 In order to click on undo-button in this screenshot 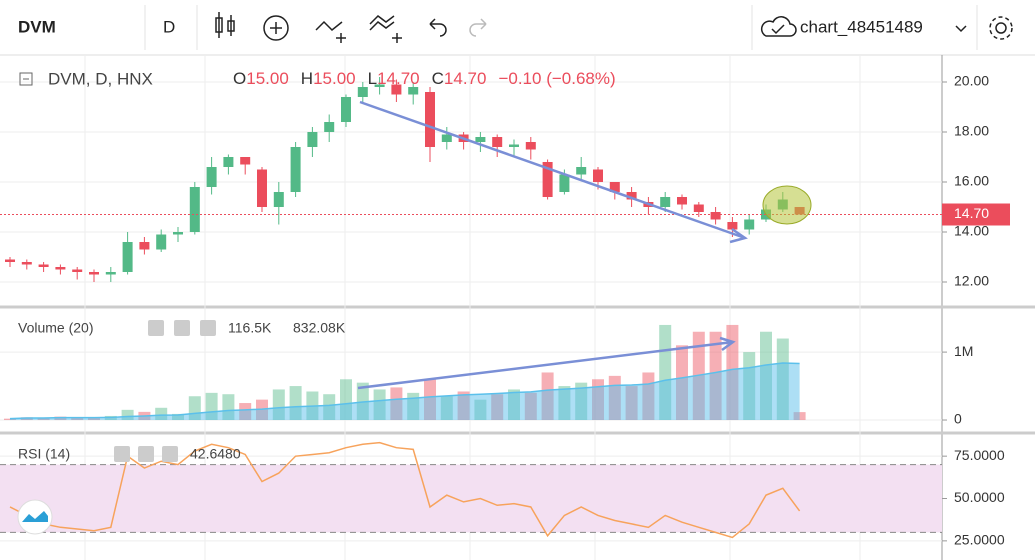, I will do `click(438, 27)`.